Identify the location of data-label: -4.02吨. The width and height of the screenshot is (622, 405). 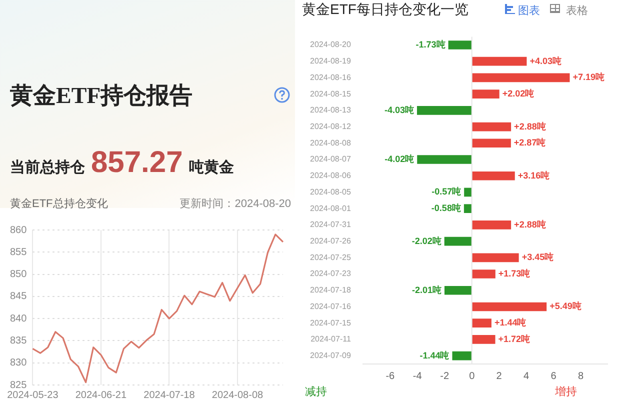
(399, 159).